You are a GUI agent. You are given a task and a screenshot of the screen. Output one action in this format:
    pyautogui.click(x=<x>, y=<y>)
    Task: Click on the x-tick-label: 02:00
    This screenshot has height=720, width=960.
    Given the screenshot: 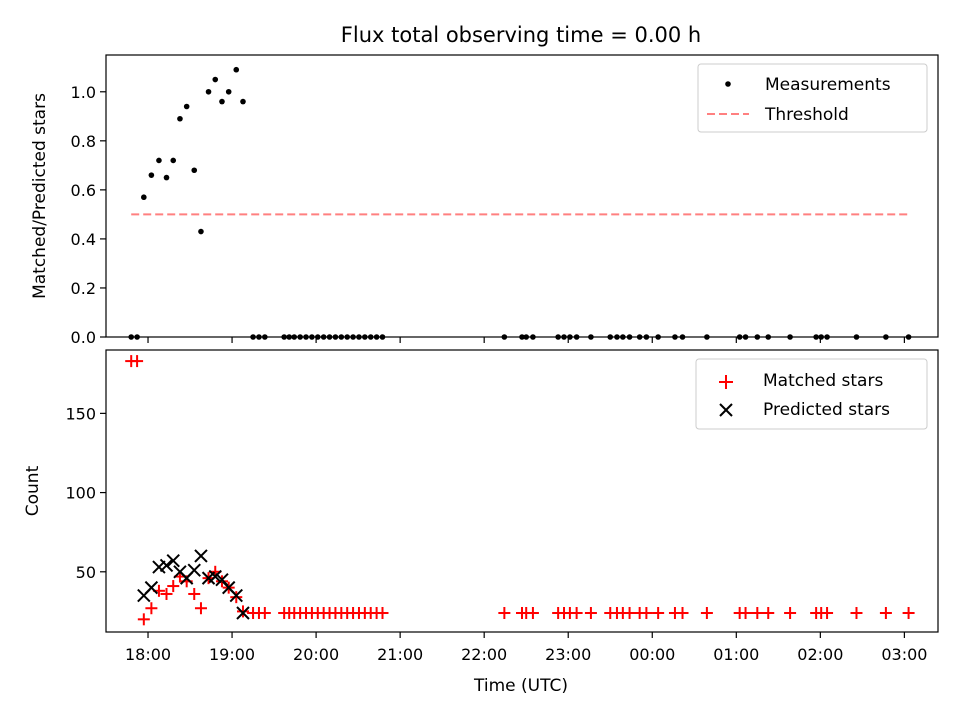 What is the action you would take?
    pyautogui.click(x=820, y=654)
    